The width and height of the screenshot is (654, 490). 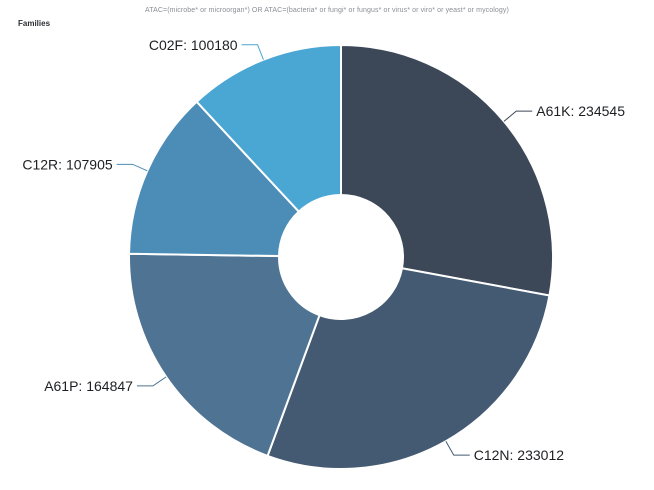 What do you see at coordinates (457, 448) in the screenshot?
I see `connector-c12n` at bounding box center [457, 448].